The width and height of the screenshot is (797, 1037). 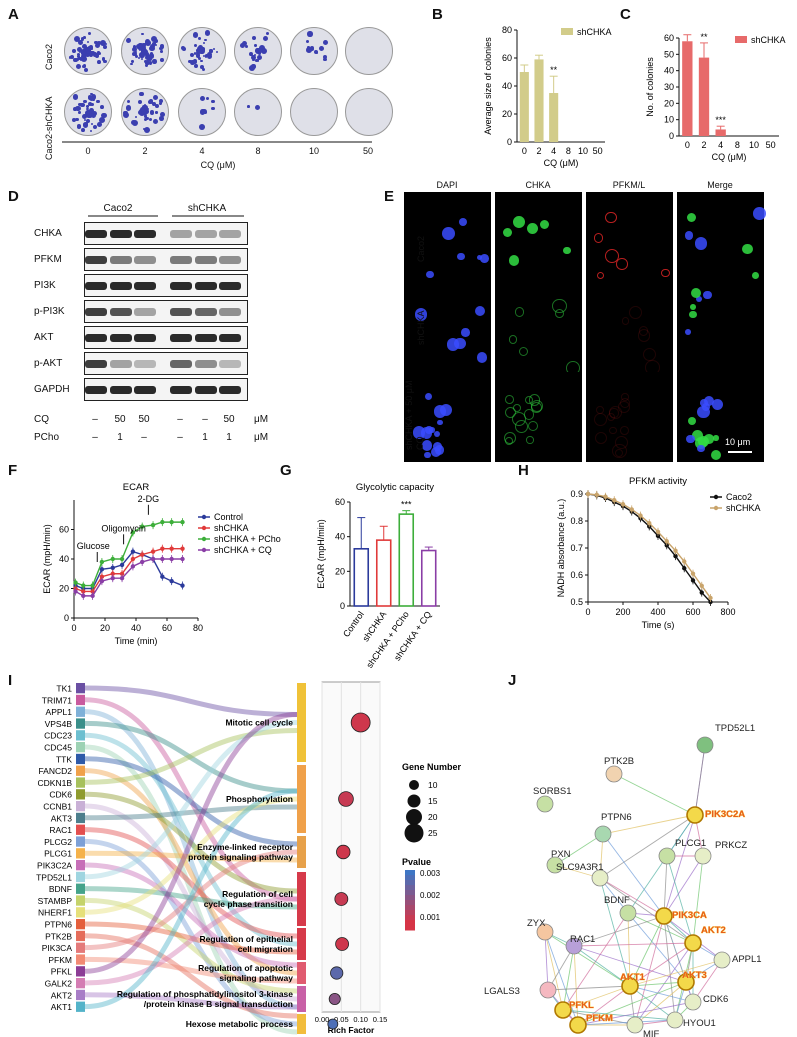 What do you see at coordinates (247, 539) in the screenshot?
I see `legend-label: shCHKA + PCho` at bounding box center [247, 539].